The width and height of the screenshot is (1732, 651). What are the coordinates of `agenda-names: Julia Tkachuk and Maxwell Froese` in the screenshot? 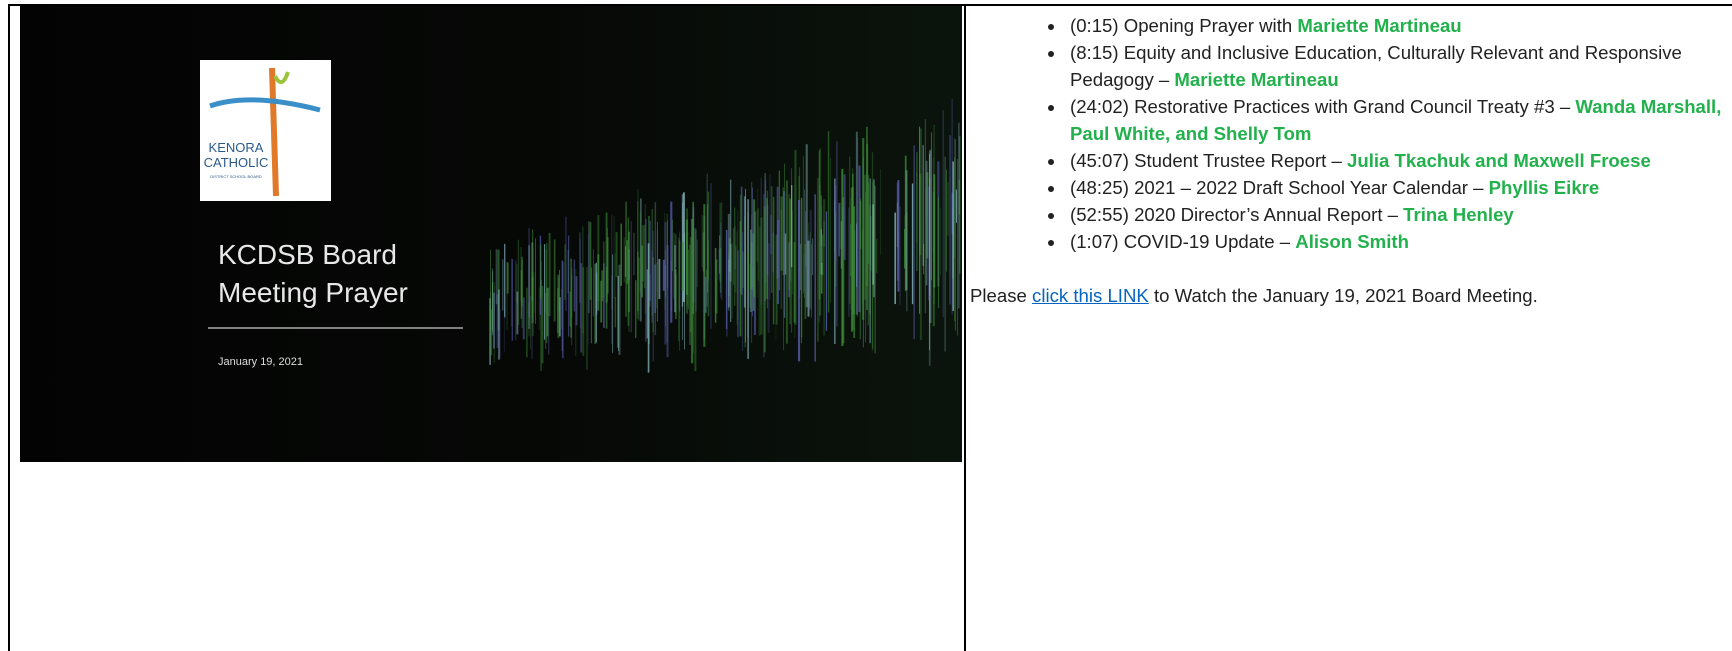 It's located at (1499, 160).